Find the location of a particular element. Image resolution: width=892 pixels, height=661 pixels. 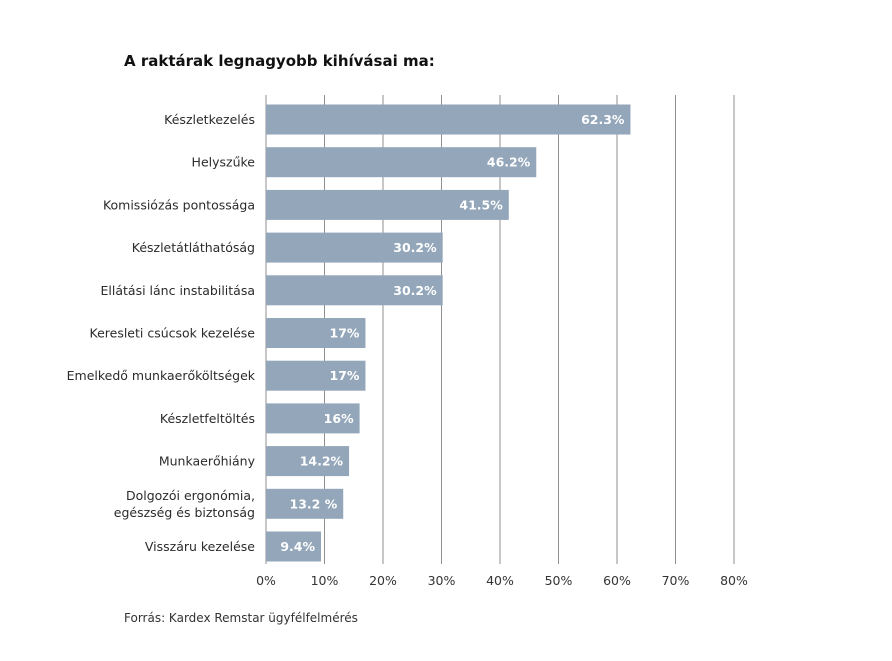

category-label: Készletfeltöltés is located at coordinates (207, 418).